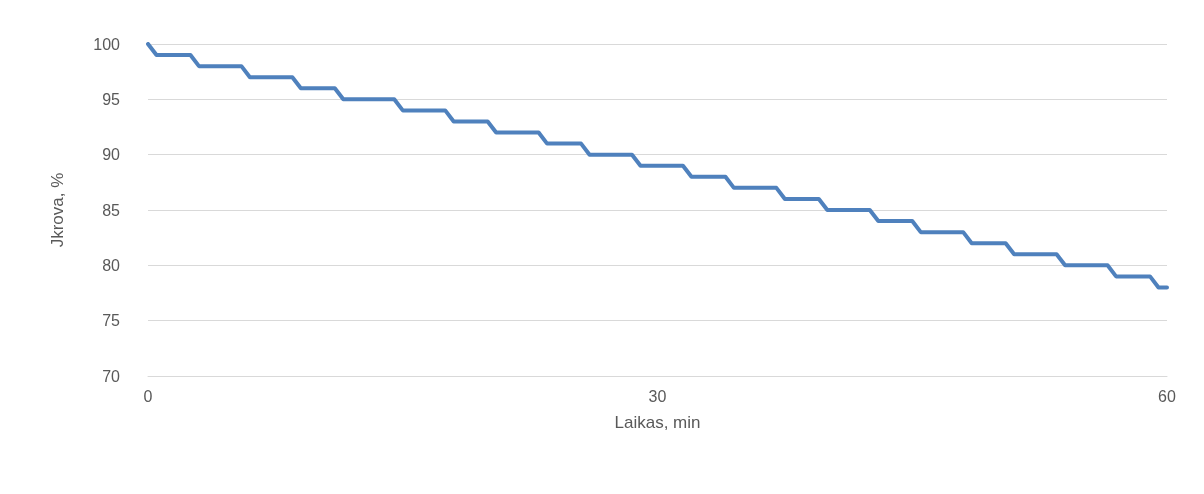 The width and height of the screenshot is (1204, 494). Describe the element at coordinates (1167, 396) in the screenshot. I see `x-tick-label: 60` at that location.